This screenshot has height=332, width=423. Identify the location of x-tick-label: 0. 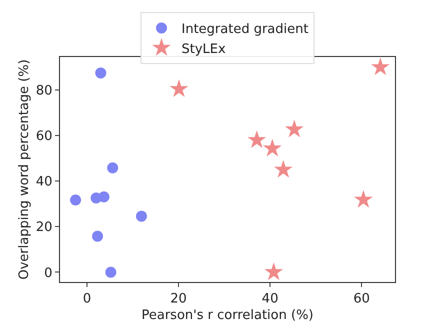
(87, 299).